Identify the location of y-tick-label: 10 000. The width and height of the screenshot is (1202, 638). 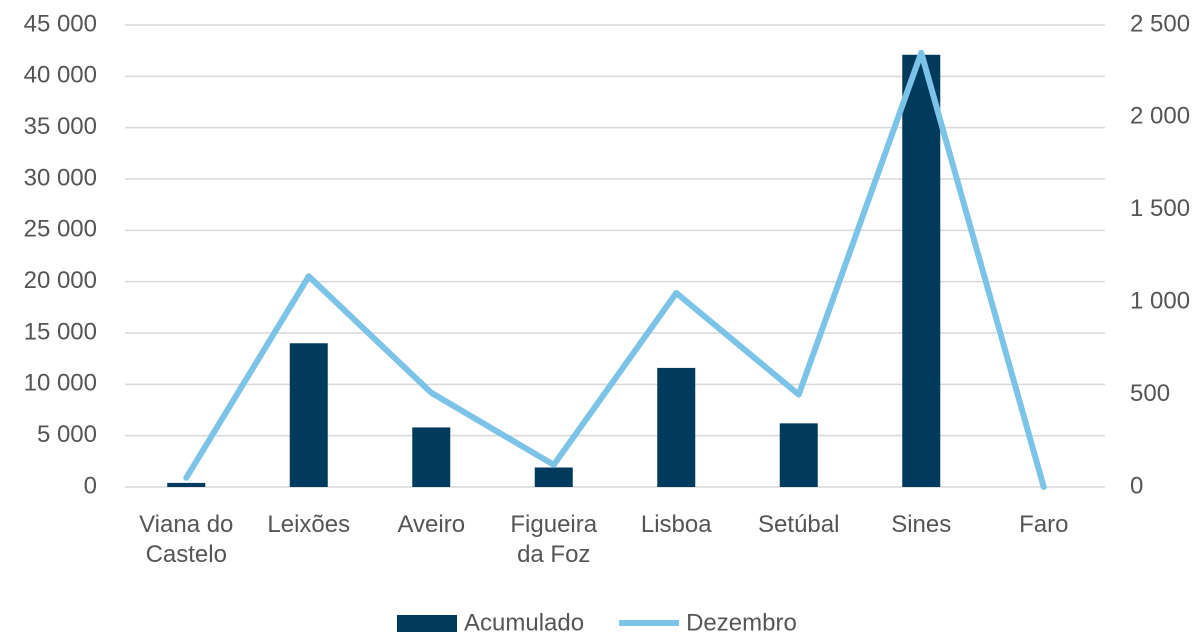
(60, 383).